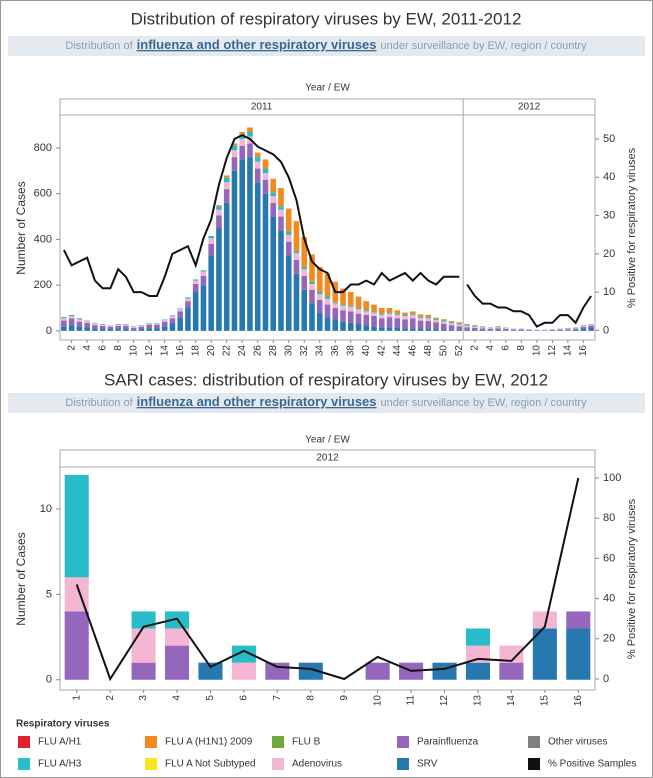  I want to click on y2-tick-label: 30, so click(609, 215).